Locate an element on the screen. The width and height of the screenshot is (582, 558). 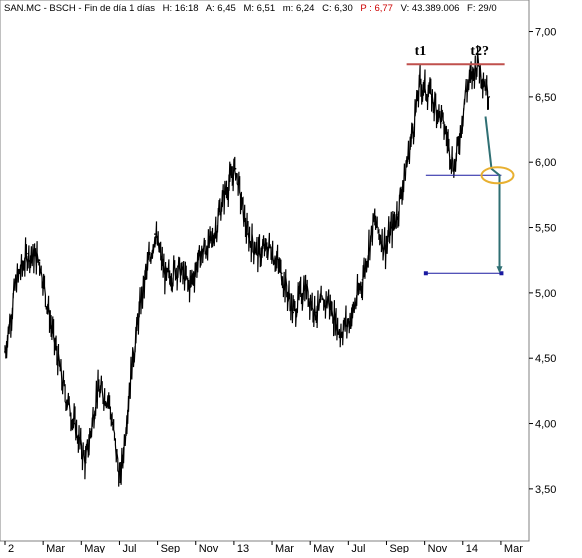
x-tick-label: 14 is located at coordinates (472, 548).